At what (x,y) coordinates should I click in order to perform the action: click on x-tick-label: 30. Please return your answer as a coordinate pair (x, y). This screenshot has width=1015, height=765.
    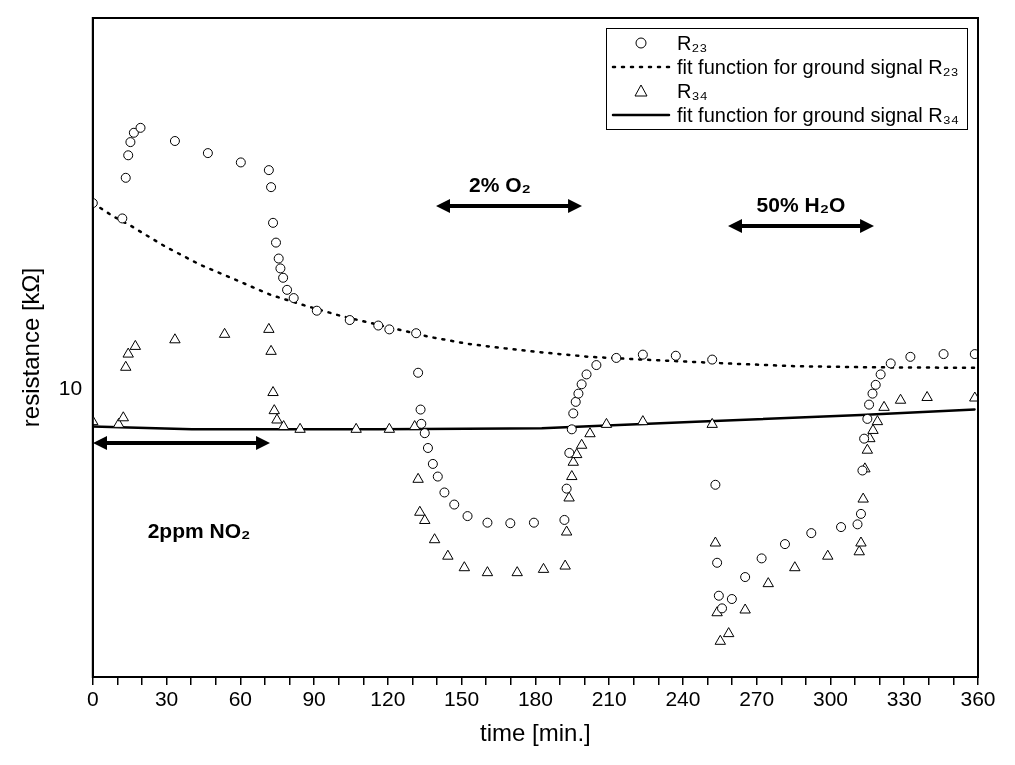
    Looking at the image, I should click on (166, 699).